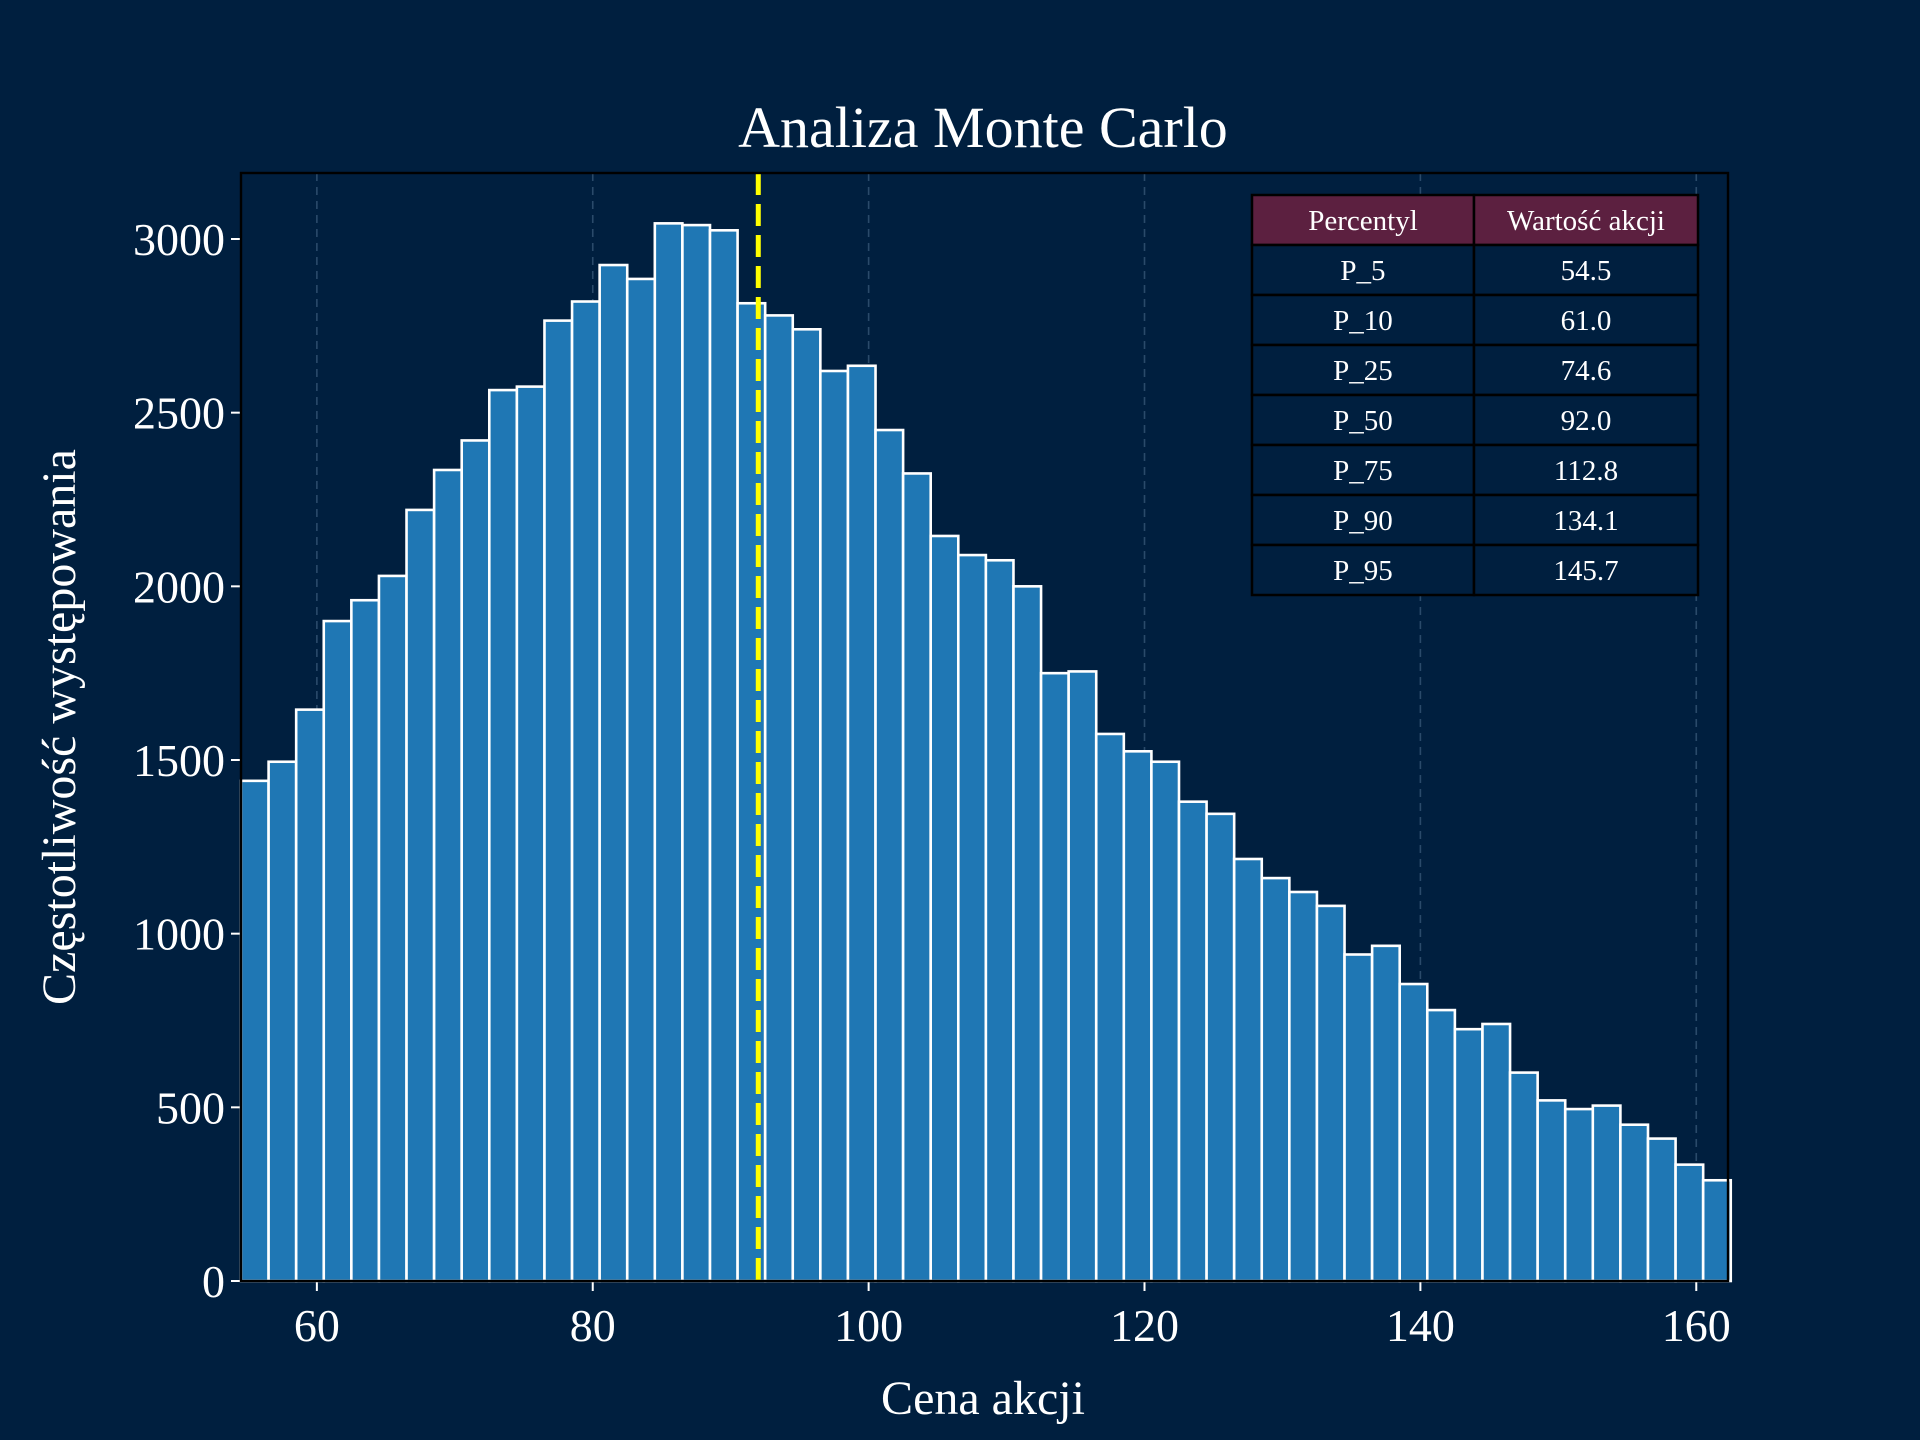  Describe the element at coordinates (868, 1325) in the screenshot. I see `x-tick-label: 100` at that location.